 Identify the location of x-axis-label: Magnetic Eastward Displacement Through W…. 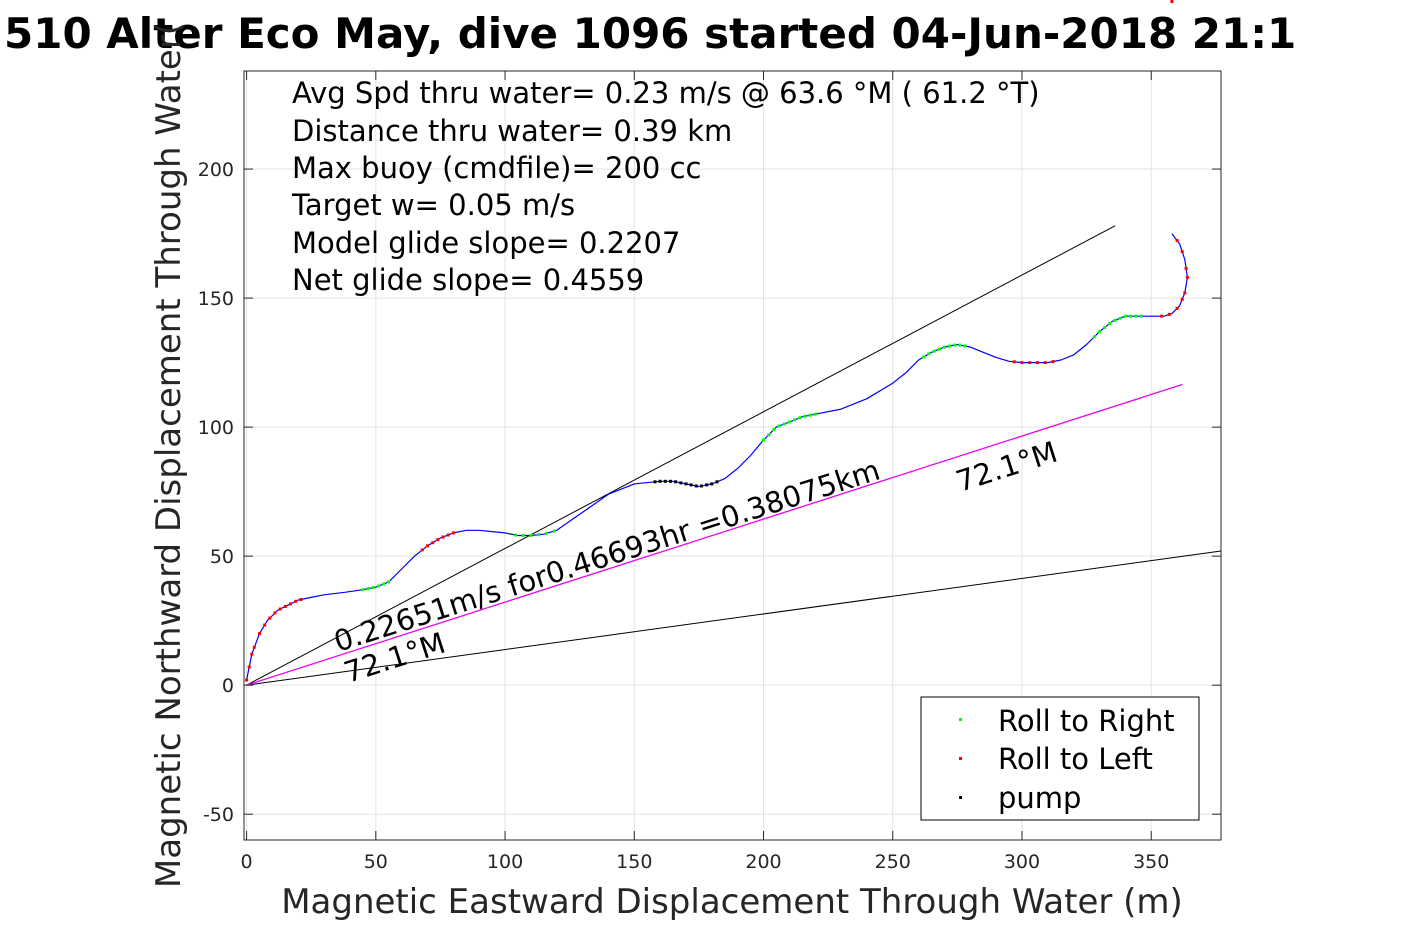
(732, 902).